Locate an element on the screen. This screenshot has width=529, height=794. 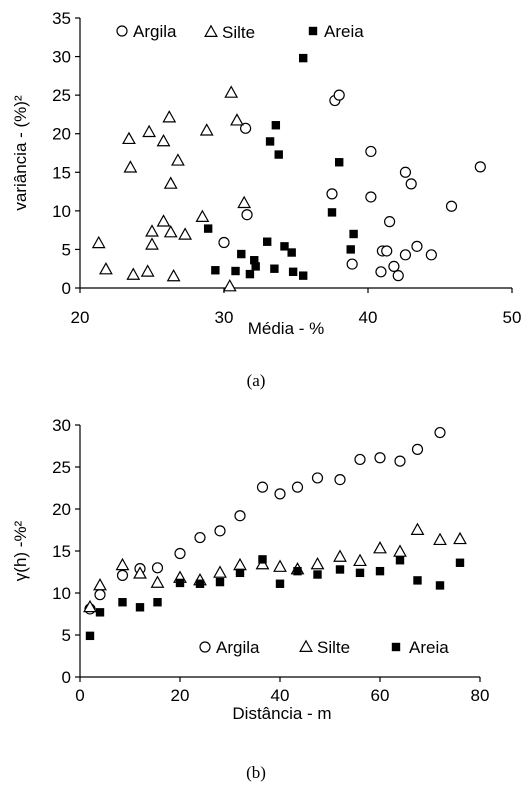
y-tick-label: 35 is located at coordinates (61, 18).